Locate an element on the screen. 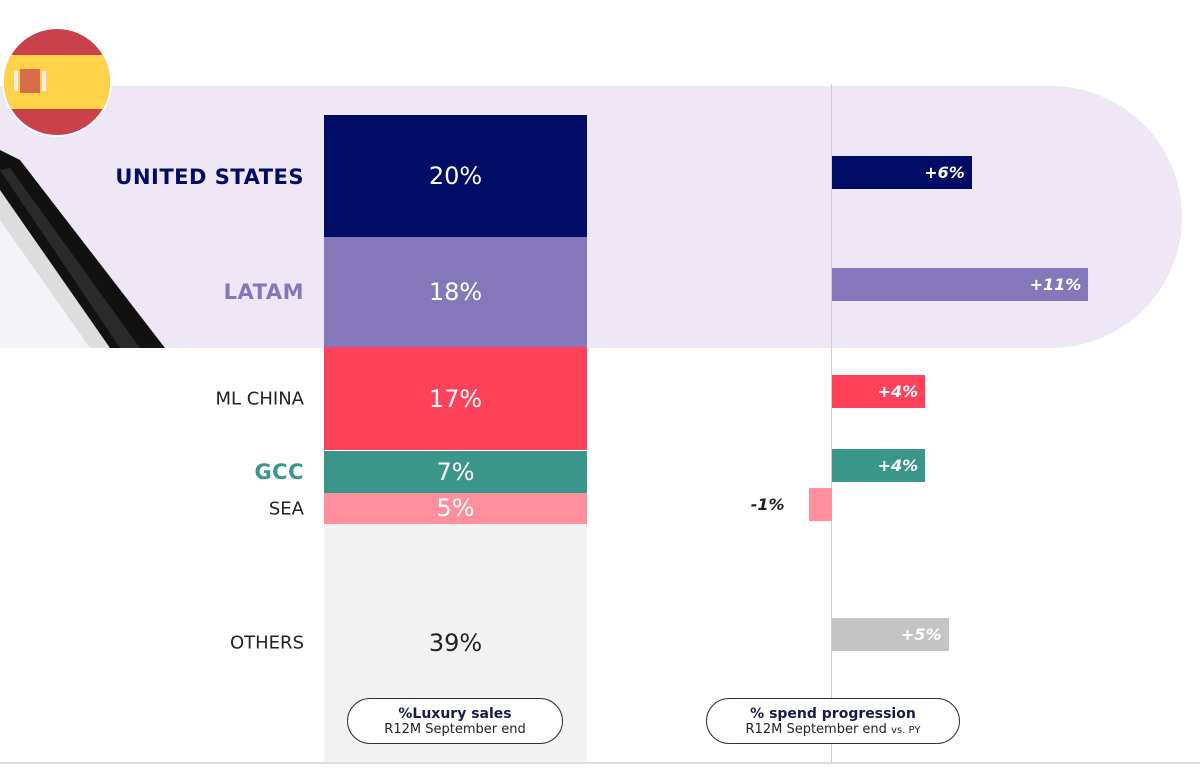 Image resolution: width=1200 pixels, height=770 pixels. segment-value-label: 18% is located at coordinates (455, 291).